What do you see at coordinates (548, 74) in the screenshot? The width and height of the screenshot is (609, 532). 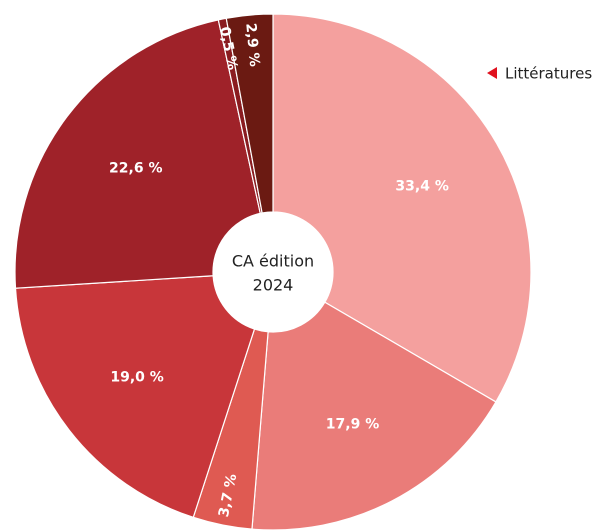 I see `legend-label: Littératures` at bounding box center [548, 74].